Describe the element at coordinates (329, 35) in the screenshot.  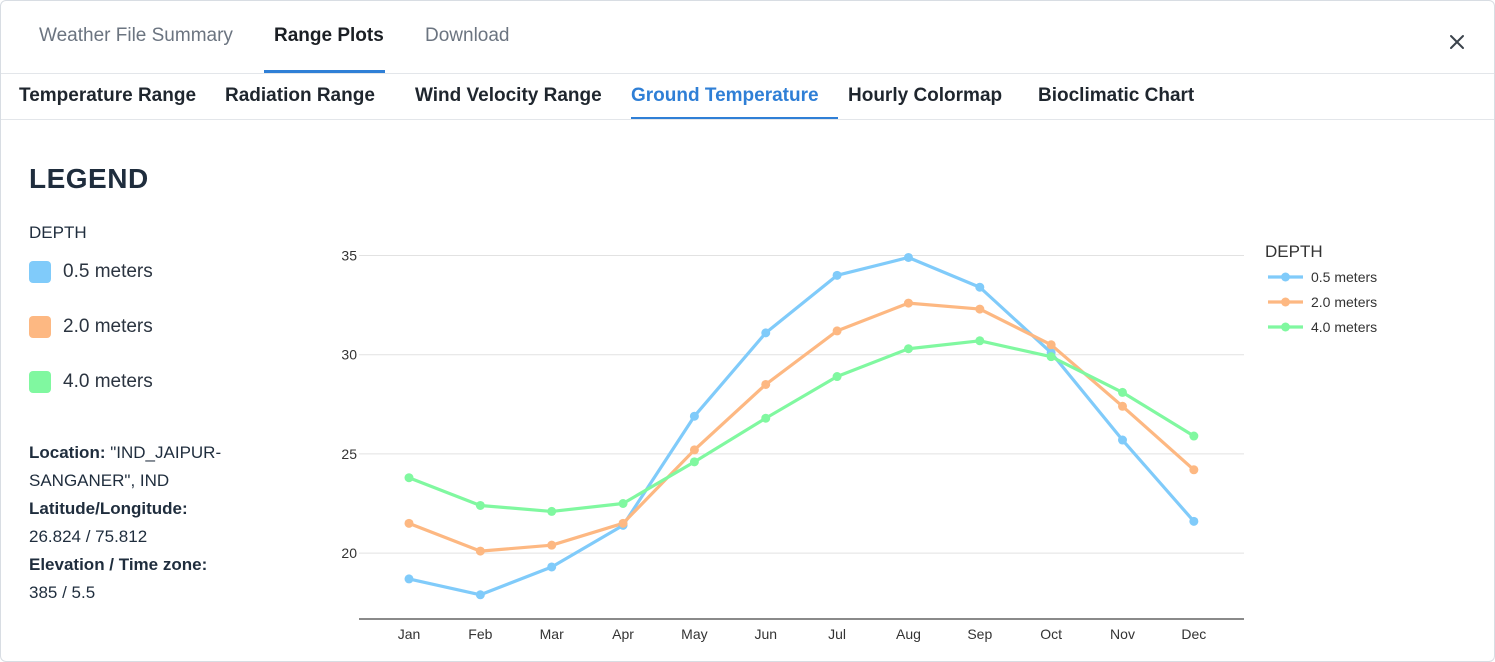
I see `tab-range-plots: Range Plots` at that location.